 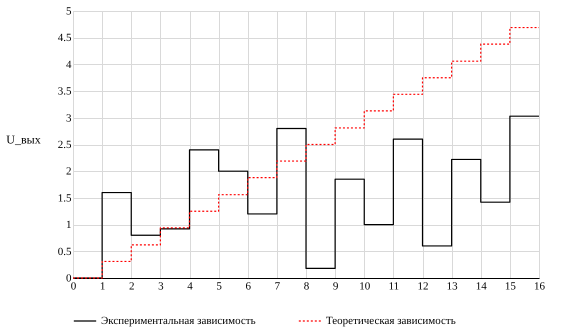 I want to click on y-tick-label: 2.5, so click(x=65, y=145).